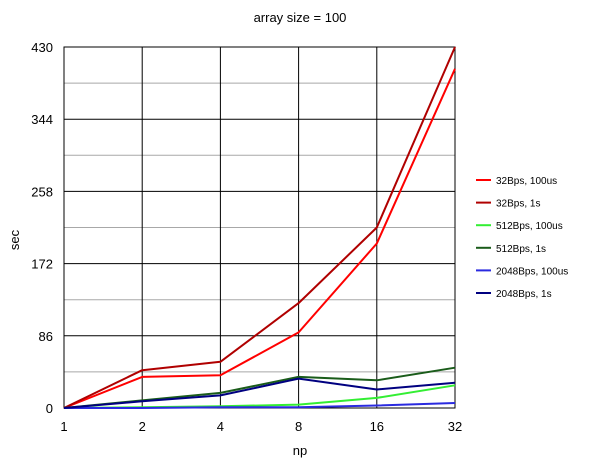 The width and height of the screenshot is (600, 463). I want to click on x-tick-label: 16, so click(377, 426).